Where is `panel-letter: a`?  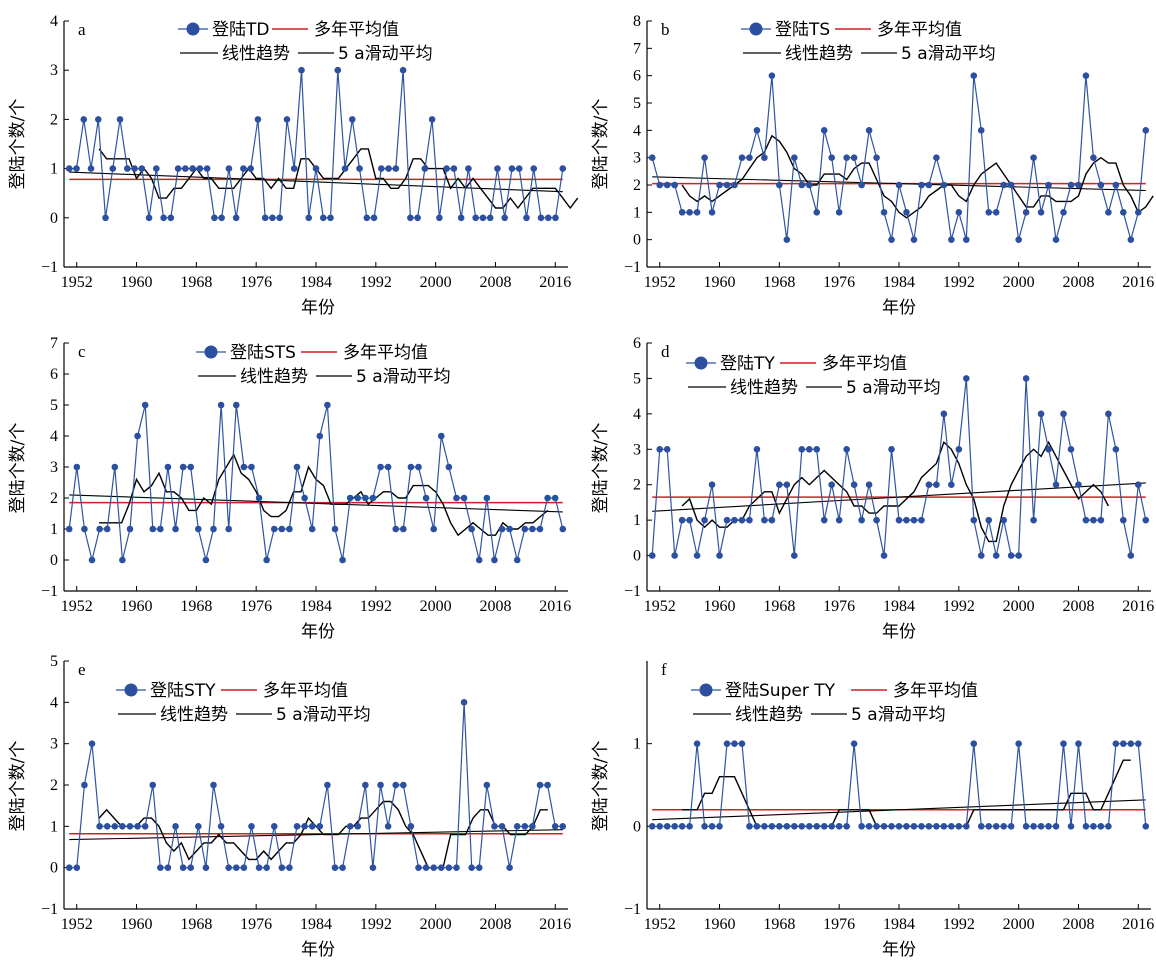 panel-letter: a is located at coordinates (82, 29).